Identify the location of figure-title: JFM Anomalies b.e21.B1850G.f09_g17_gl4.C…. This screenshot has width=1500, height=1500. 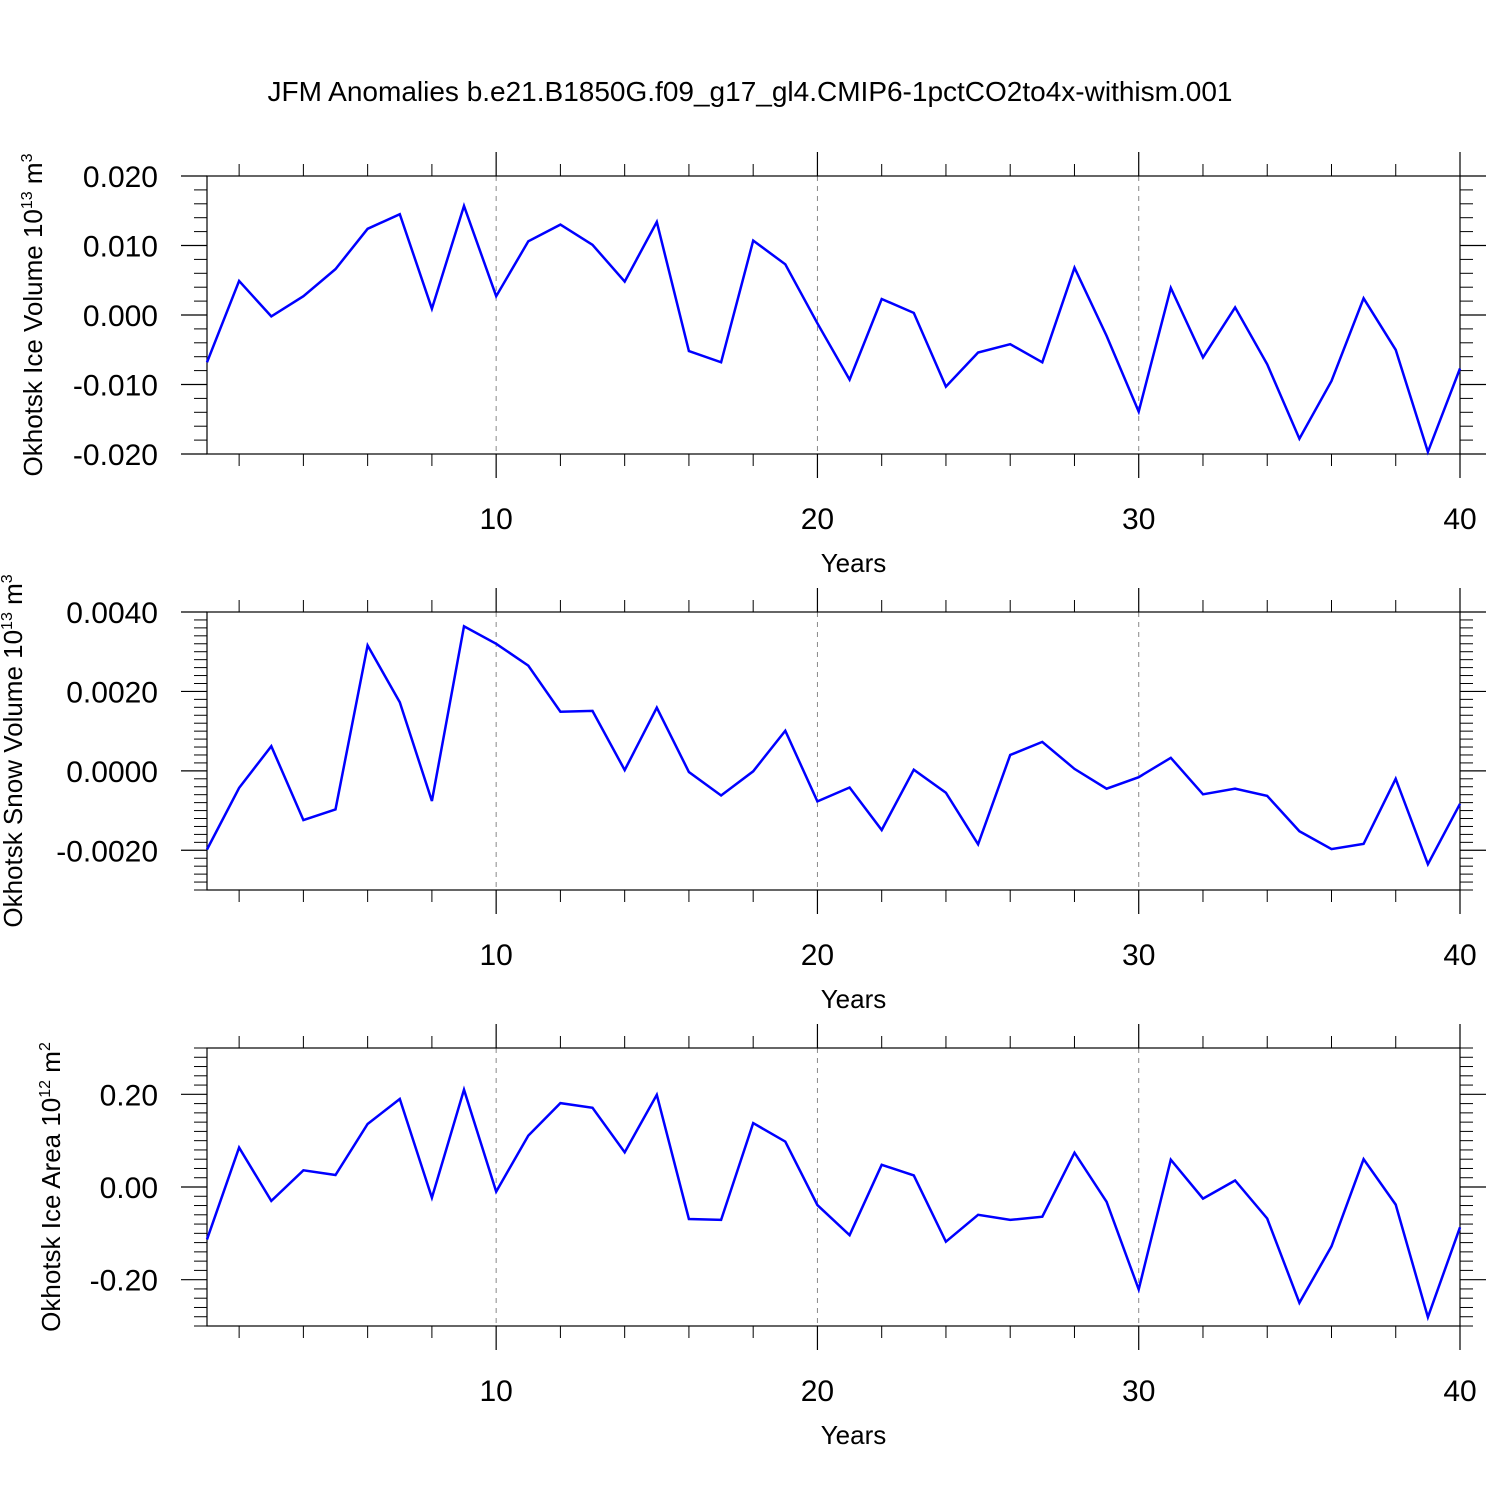
(750, 91).